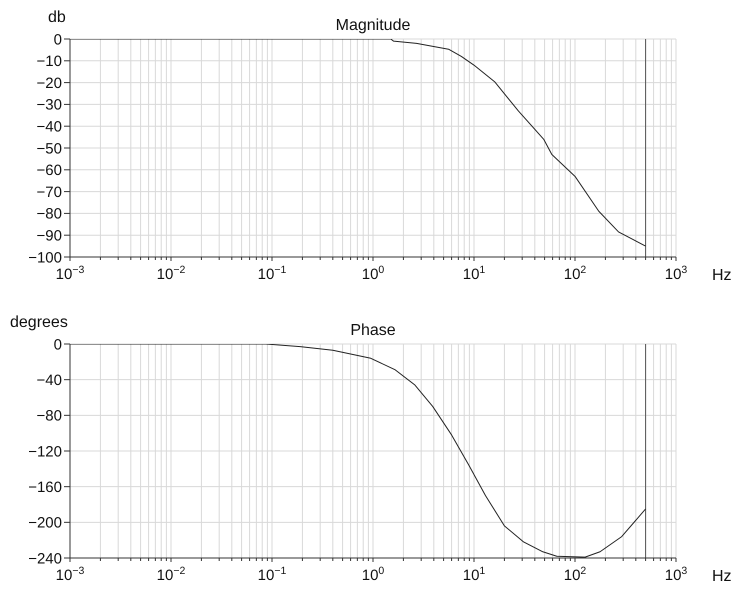  I want to click on y-tick-label: −120, so click(45, 451).